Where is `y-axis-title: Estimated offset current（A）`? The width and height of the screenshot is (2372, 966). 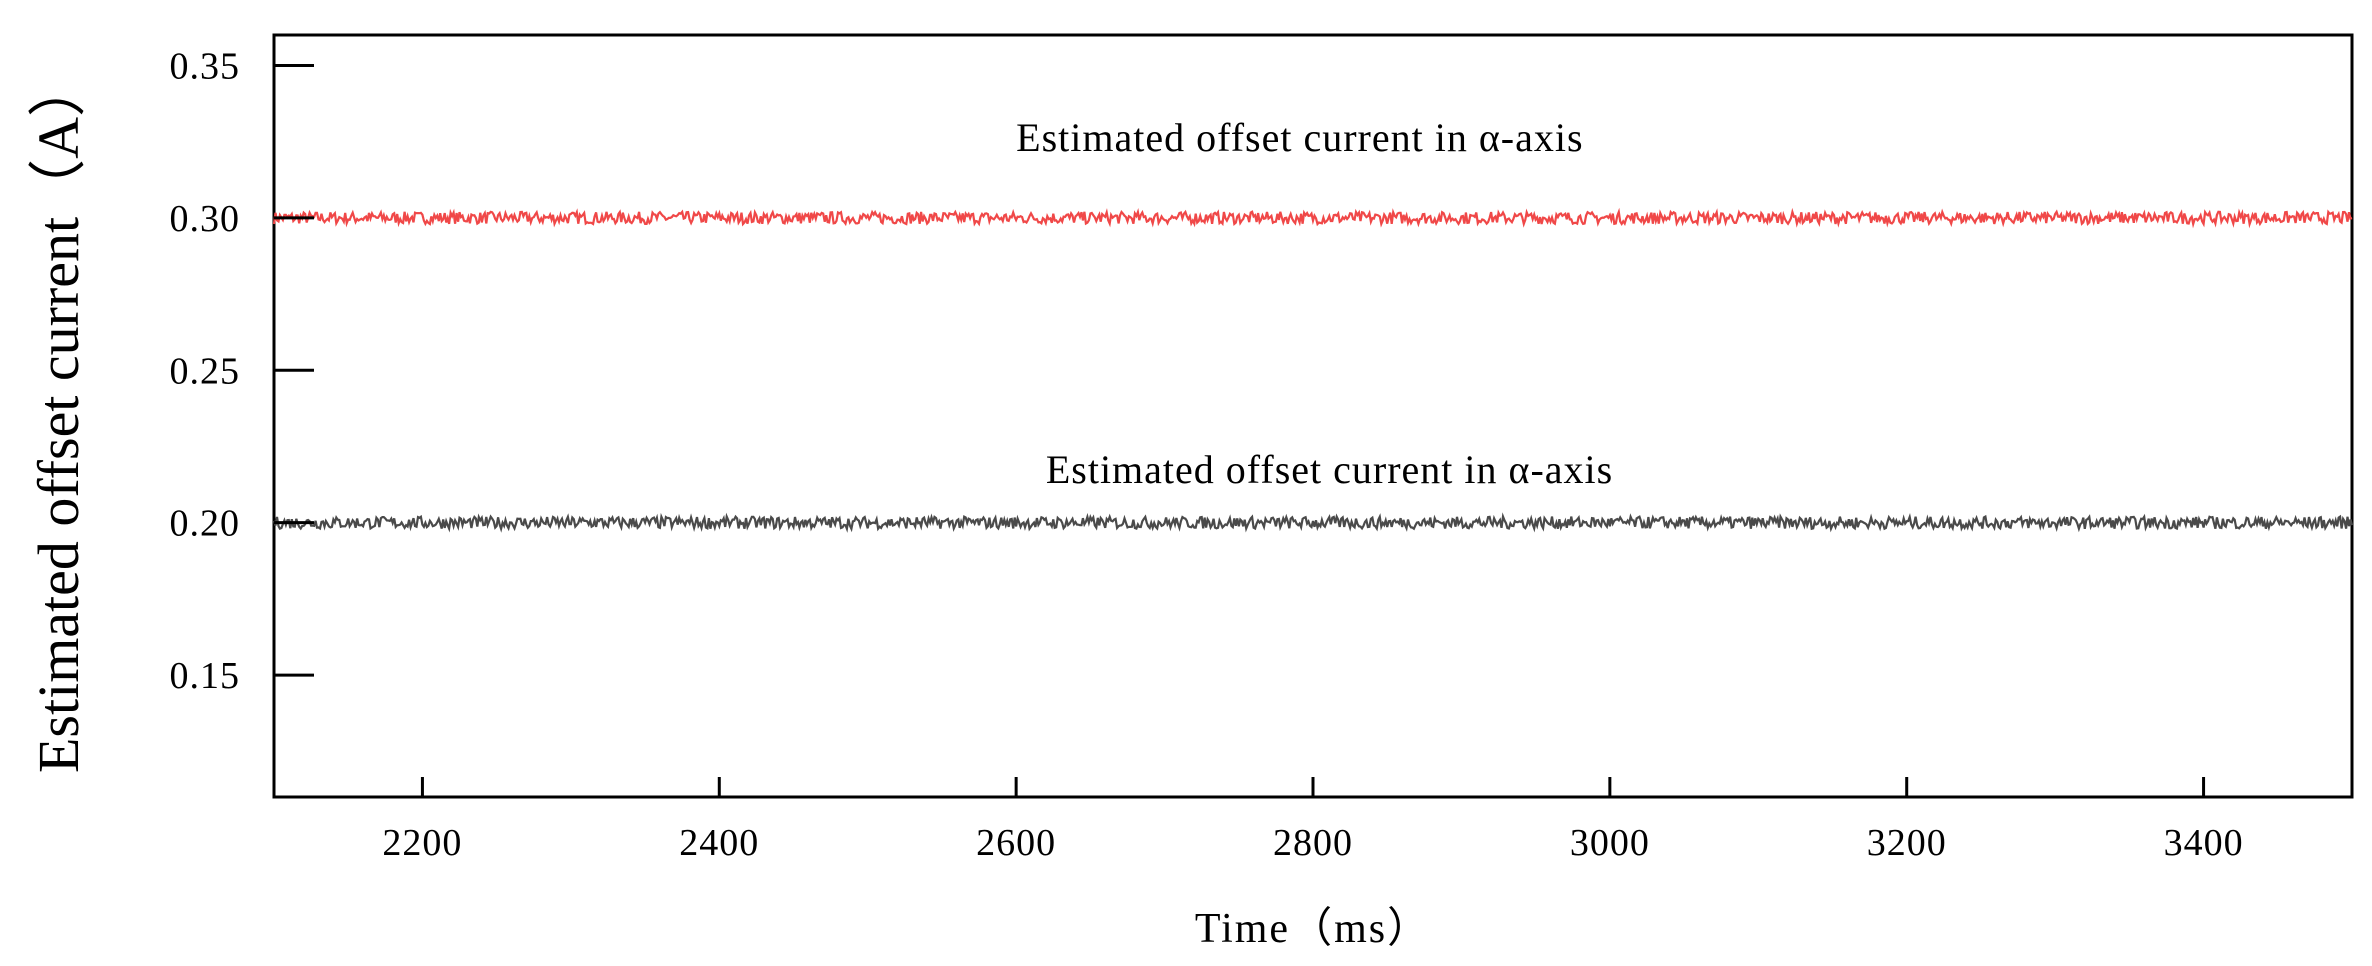 y-axis-title: Estimated offset current（A） is located at coordinates (58, 416).